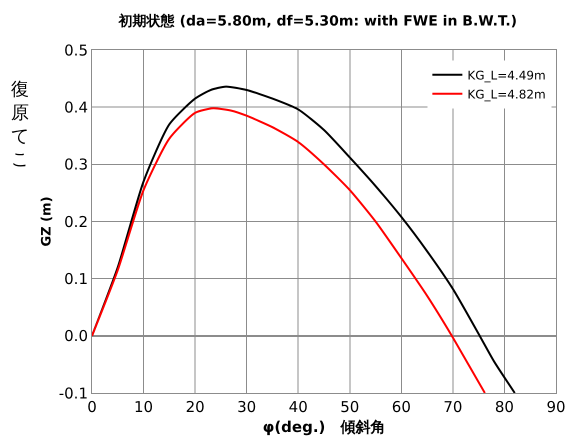  What do you see at coordinates (506, 75) in the screenshot?
I see `legend-label: KG_L=4.49m` at bounding box center [506, 75].